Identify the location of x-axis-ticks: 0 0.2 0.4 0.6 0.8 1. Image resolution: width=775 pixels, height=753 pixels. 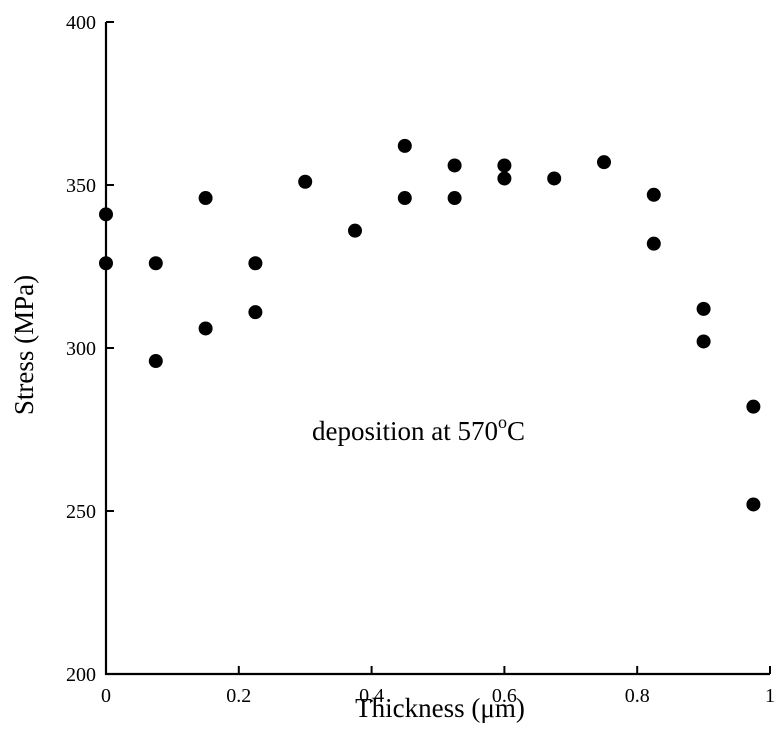
(438, 686).